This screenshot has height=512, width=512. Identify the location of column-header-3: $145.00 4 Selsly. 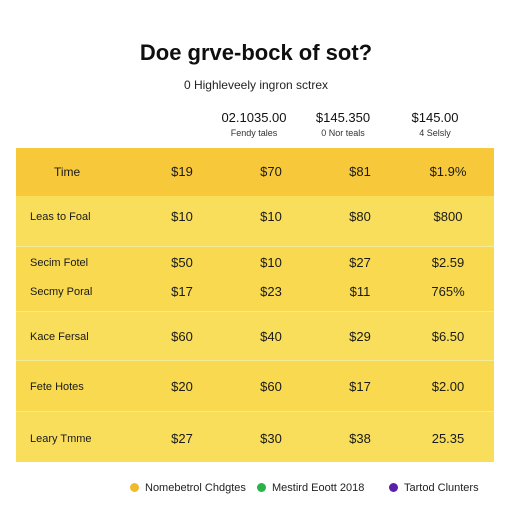
(435, 125).